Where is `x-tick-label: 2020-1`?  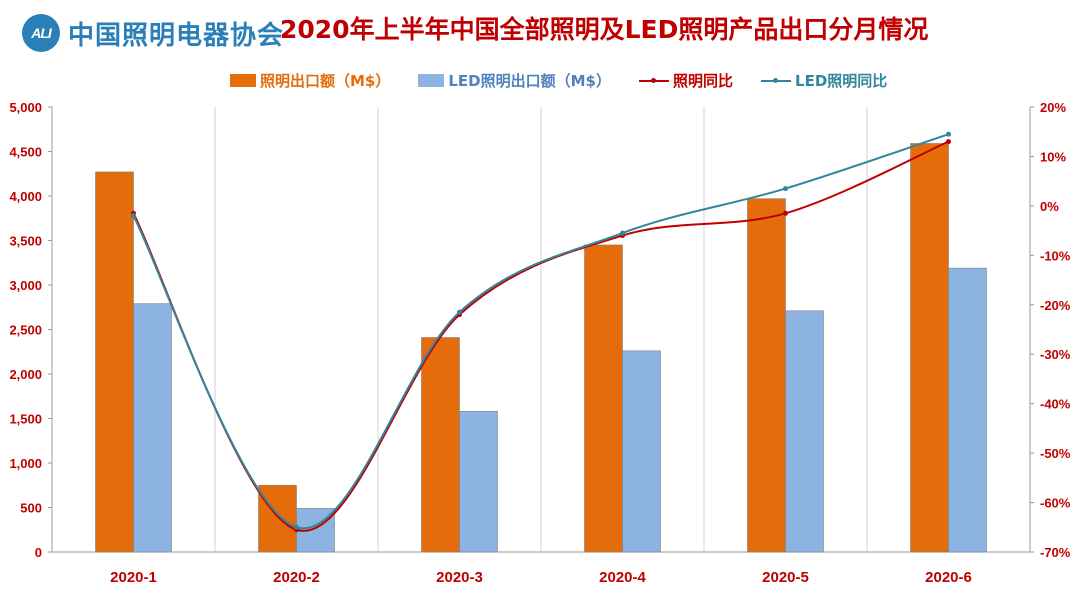
x-tick-label: 2020-1 is located at coordinates (133, 577).